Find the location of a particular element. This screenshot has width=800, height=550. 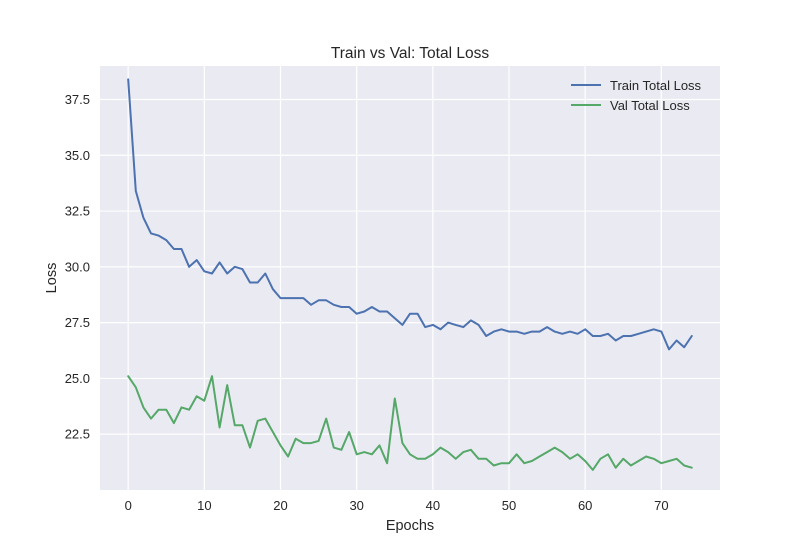

y-tick-label: 30.0 is located at coordinates (77, 266).